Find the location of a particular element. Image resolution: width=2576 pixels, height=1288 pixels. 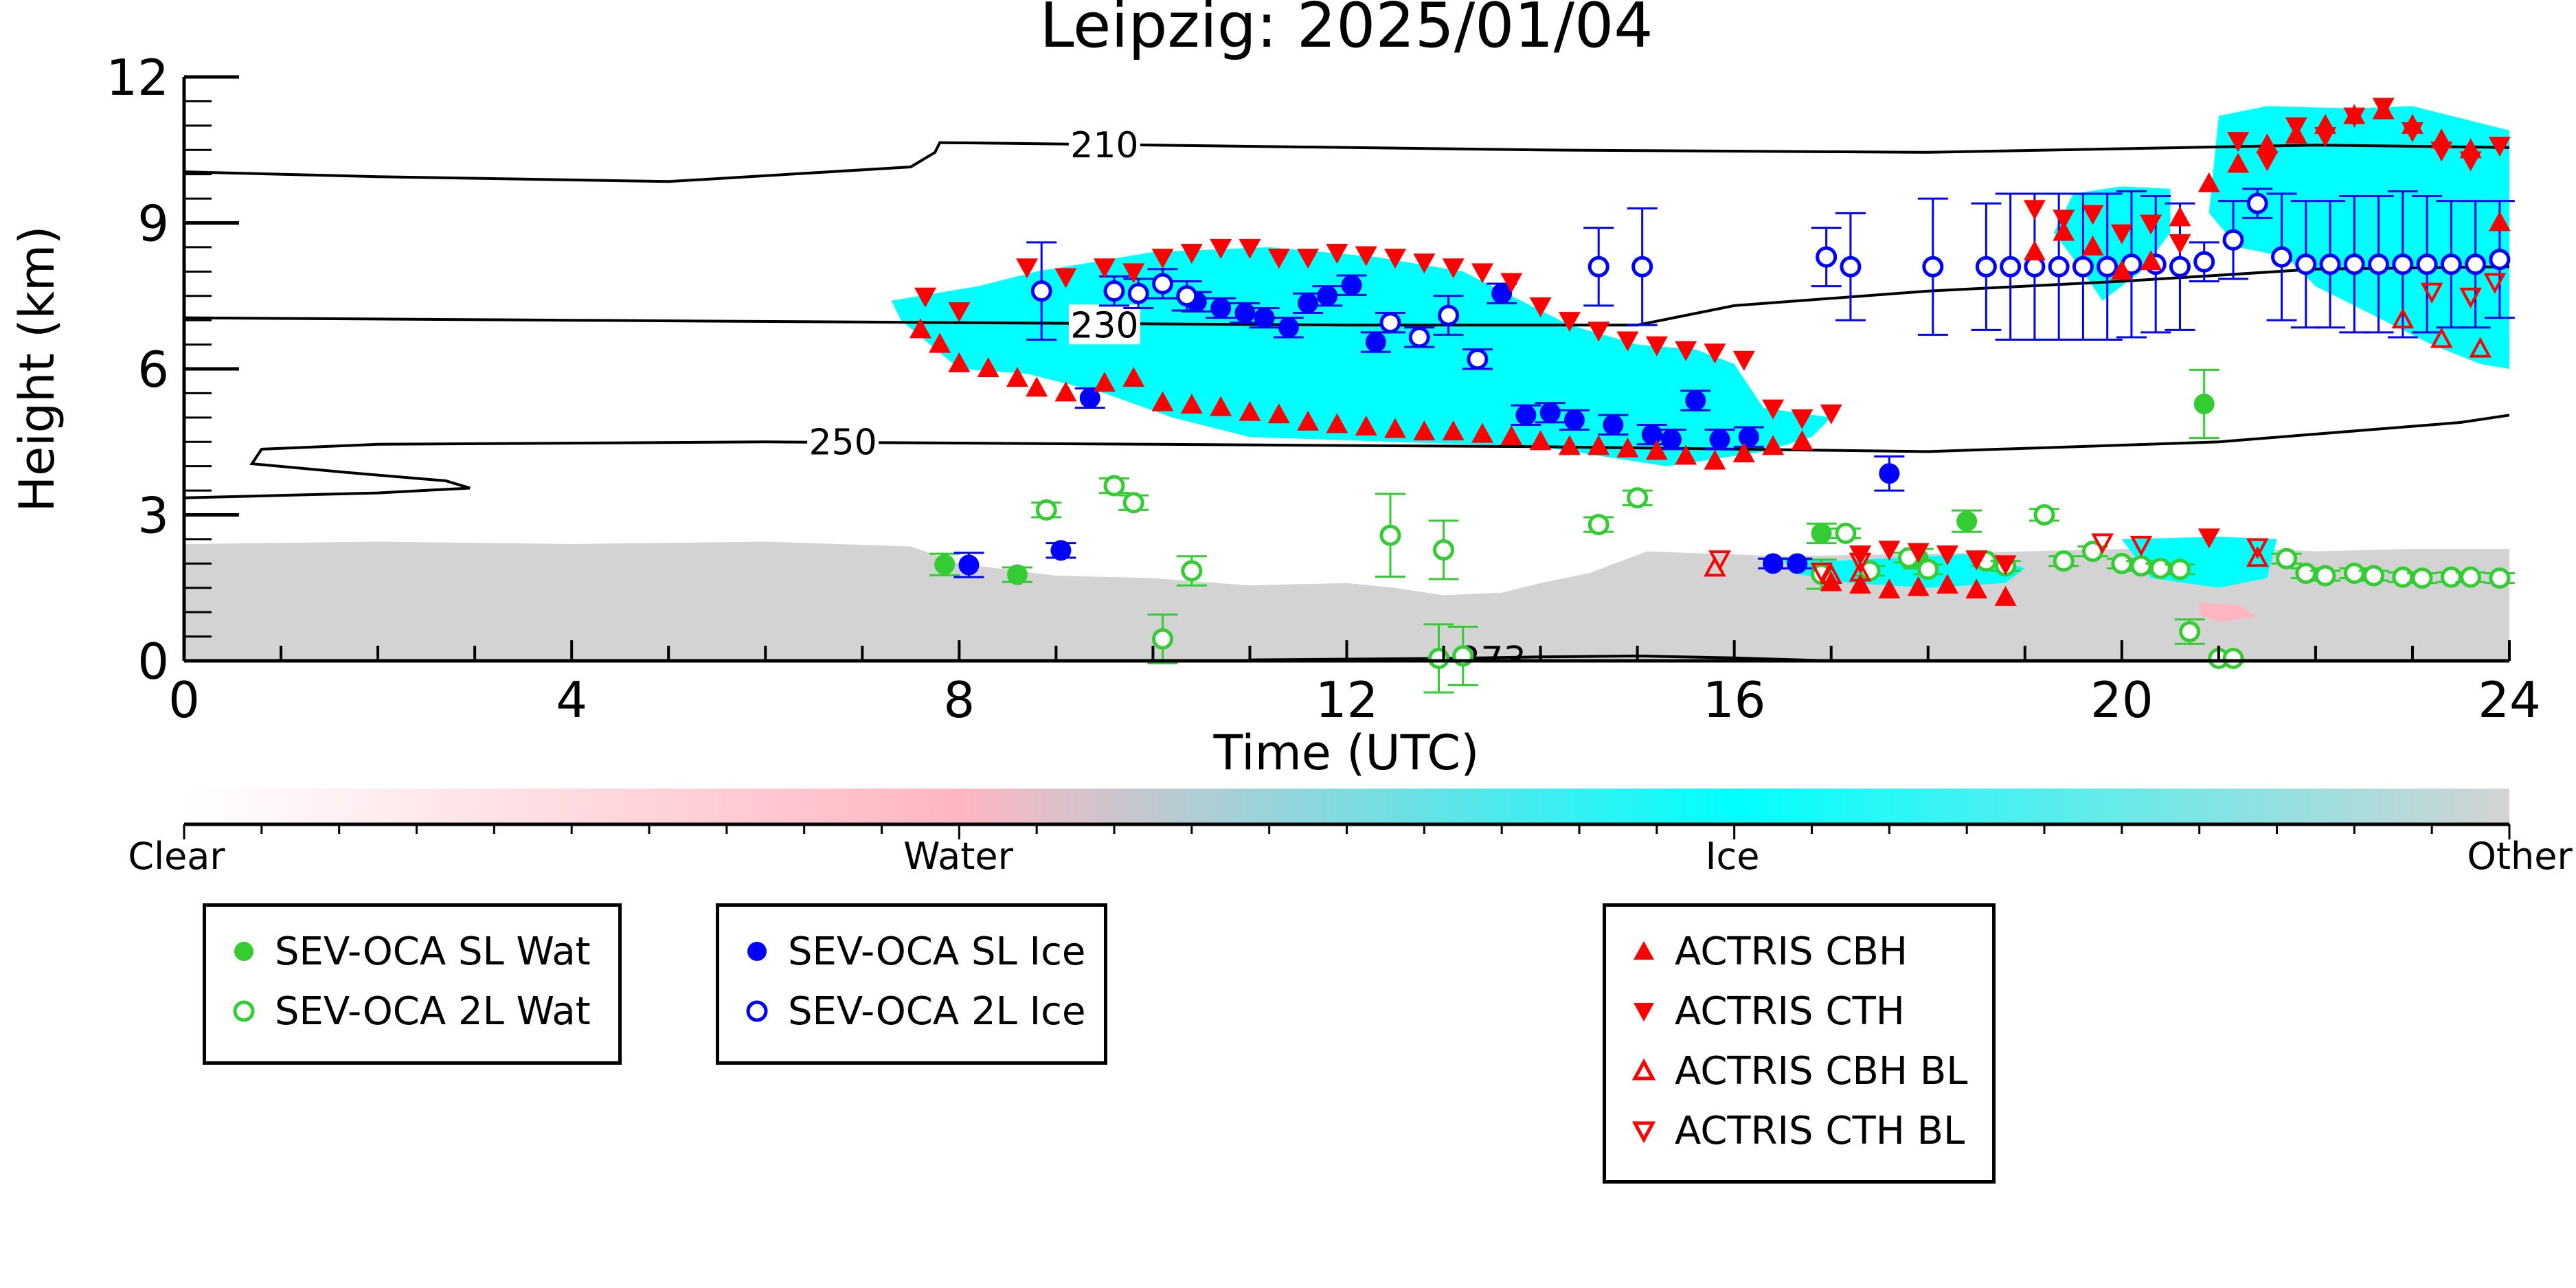

open-triangle-down-icon is located at coordinates (1643, 1132).